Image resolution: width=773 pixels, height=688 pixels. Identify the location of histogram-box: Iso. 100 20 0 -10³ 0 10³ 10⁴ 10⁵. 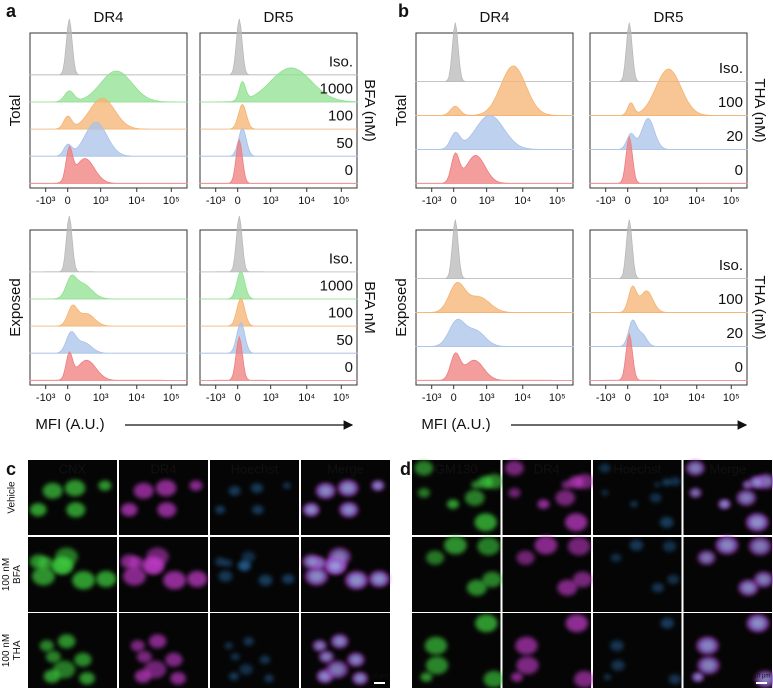
(668, 114).